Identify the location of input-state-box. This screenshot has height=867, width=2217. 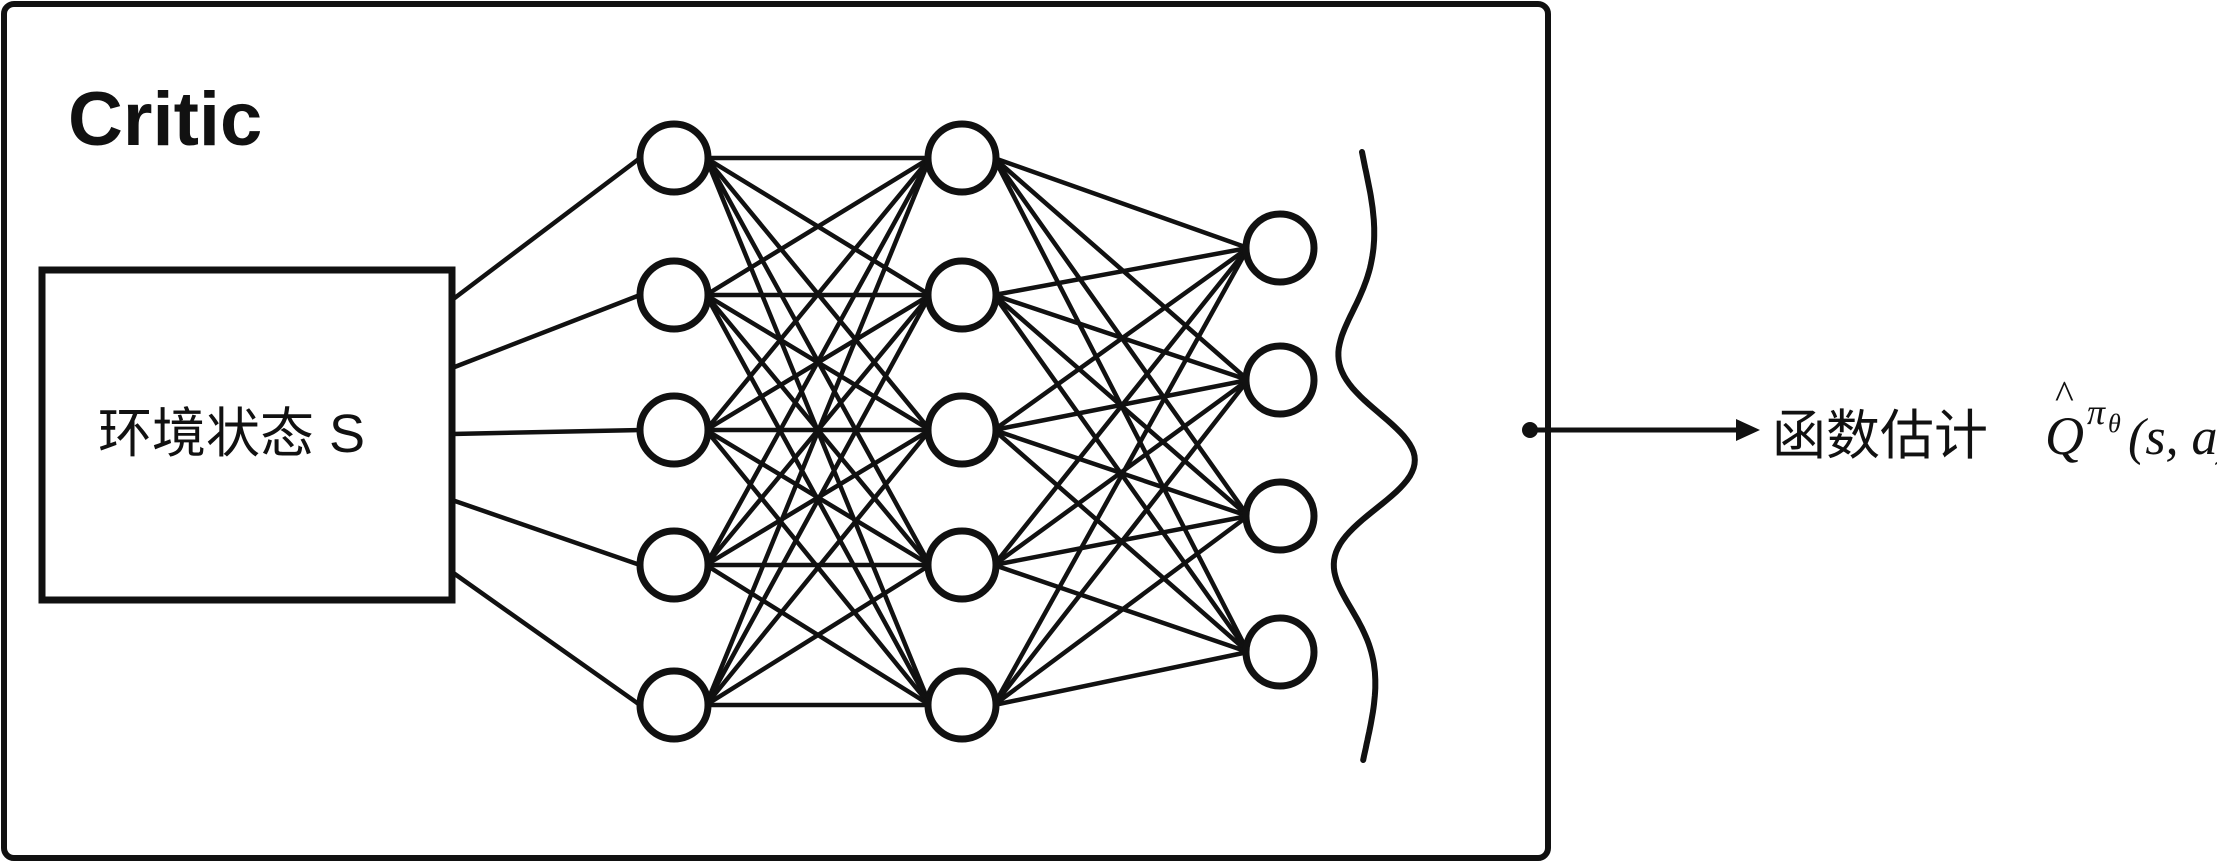
(247, 435).